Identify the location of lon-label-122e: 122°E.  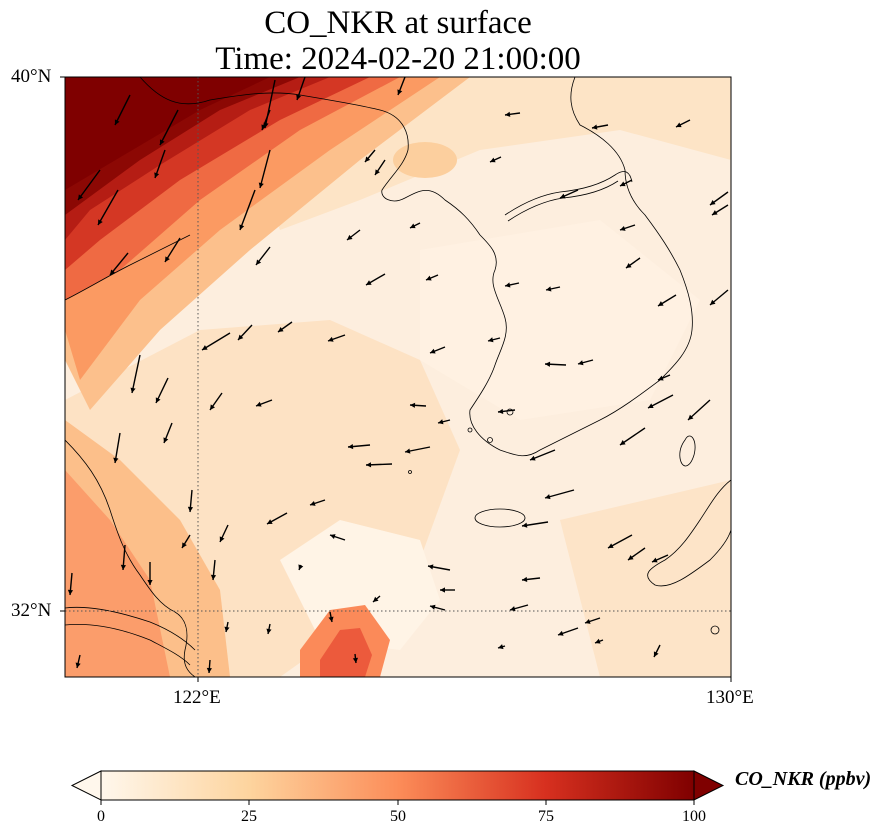
(197, 697).